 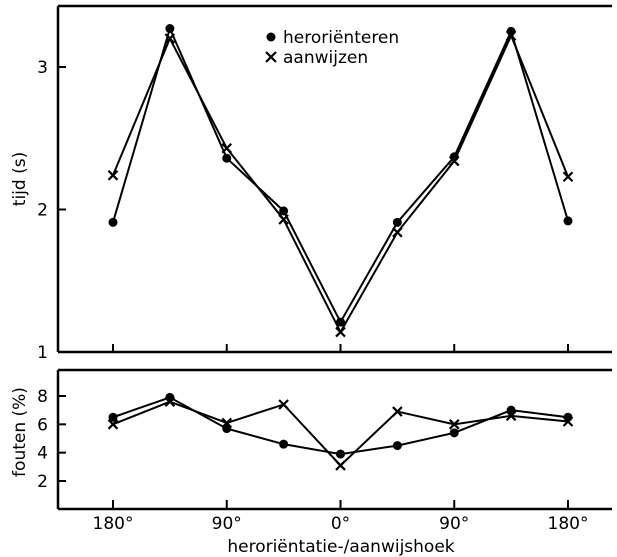 I want to click on top-panel-xticks, so click(x=340, y=348).